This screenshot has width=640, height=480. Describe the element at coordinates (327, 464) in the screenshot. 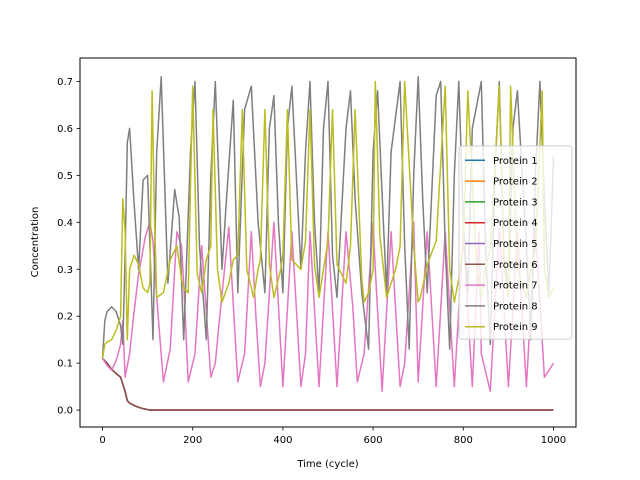

I see `x-axis-label: Time (cycle)` at that location.